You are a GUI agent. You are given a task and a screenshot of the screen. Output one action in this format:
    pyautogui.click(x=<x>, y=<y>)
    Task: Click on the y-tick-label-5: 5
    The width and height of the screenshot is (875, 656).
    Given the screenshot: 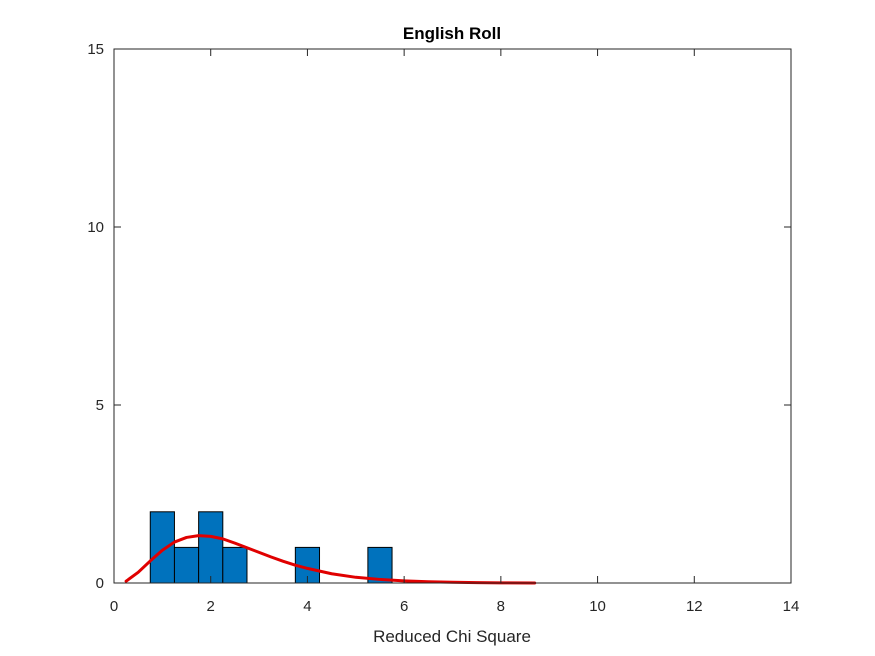 What is the action you would take?
    pyautogui.click(x=100, y=405)
    